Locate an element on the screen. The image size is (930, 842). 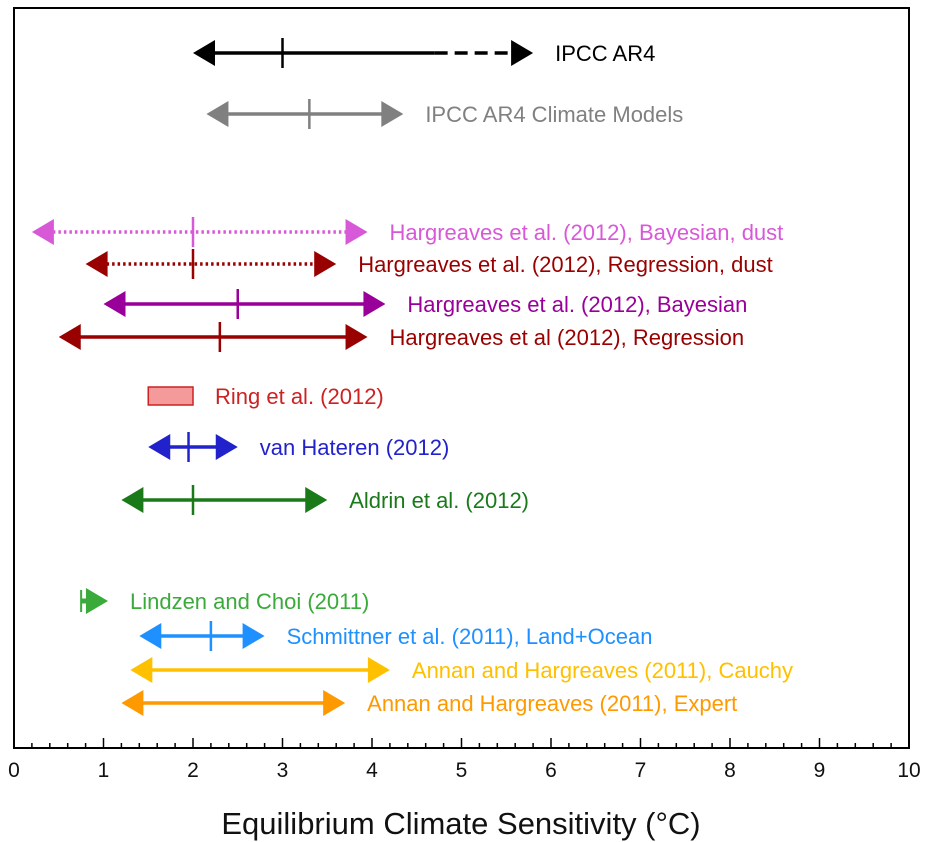
series-item: Hargreaves et al. (2012), Bayesian, dust is located at coordinates (407, 232).